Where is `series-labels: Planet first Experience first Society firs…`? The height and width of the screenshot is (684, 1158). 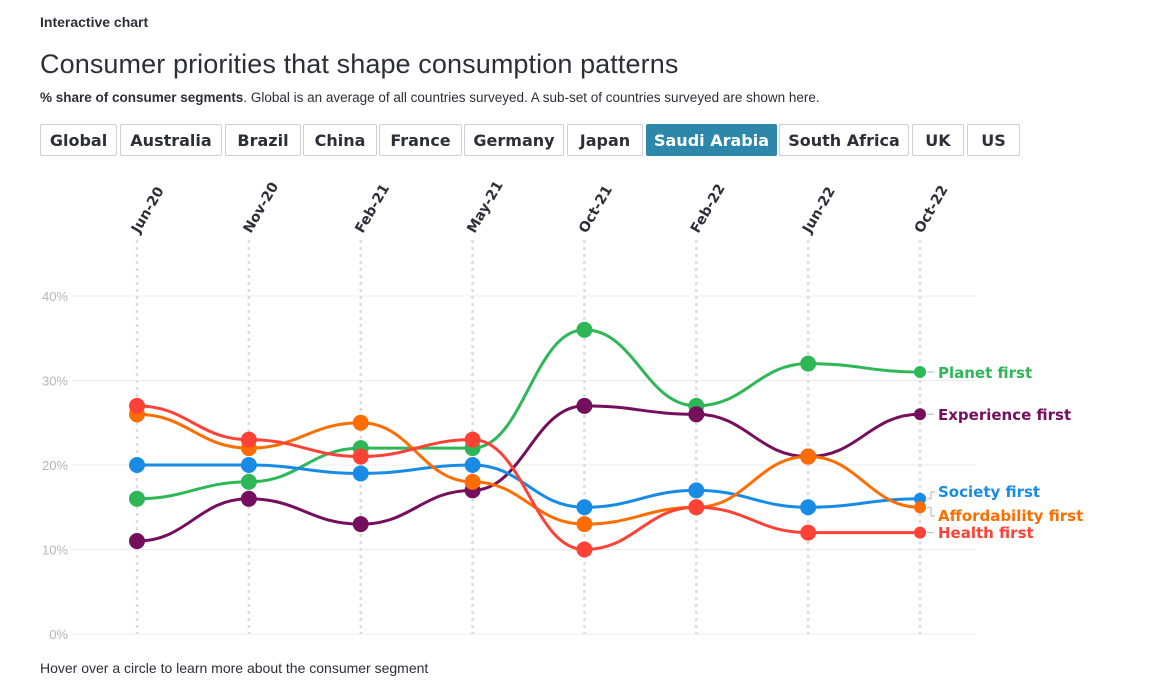
series-labels: Planet first Experience first Society firs… is located at coordinates (1005, 453).